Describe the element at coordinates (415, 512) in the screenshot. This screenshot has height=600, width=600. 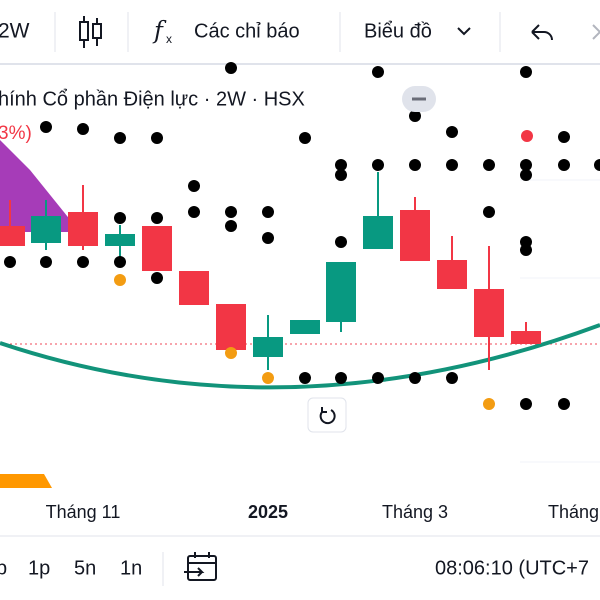
I see `time-label: Tháng 3` at that location.